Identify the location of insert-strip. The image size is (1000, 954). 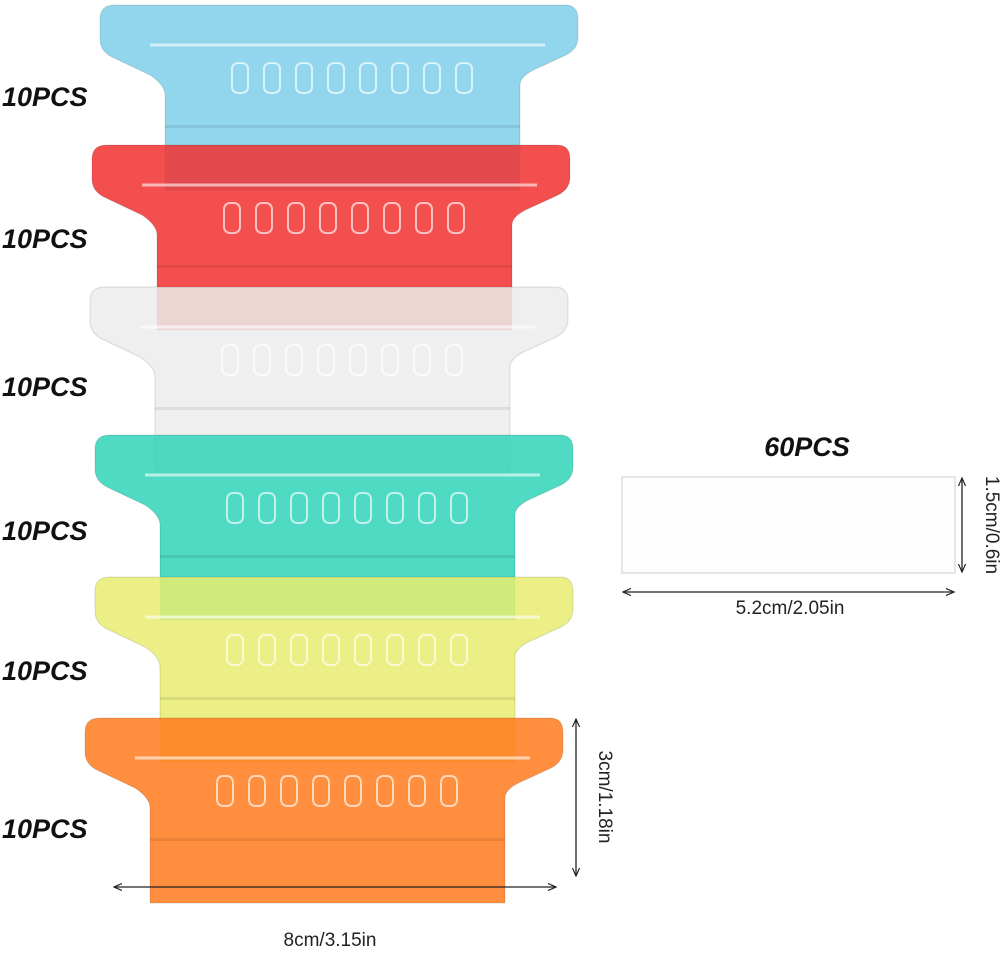
(788, 525).